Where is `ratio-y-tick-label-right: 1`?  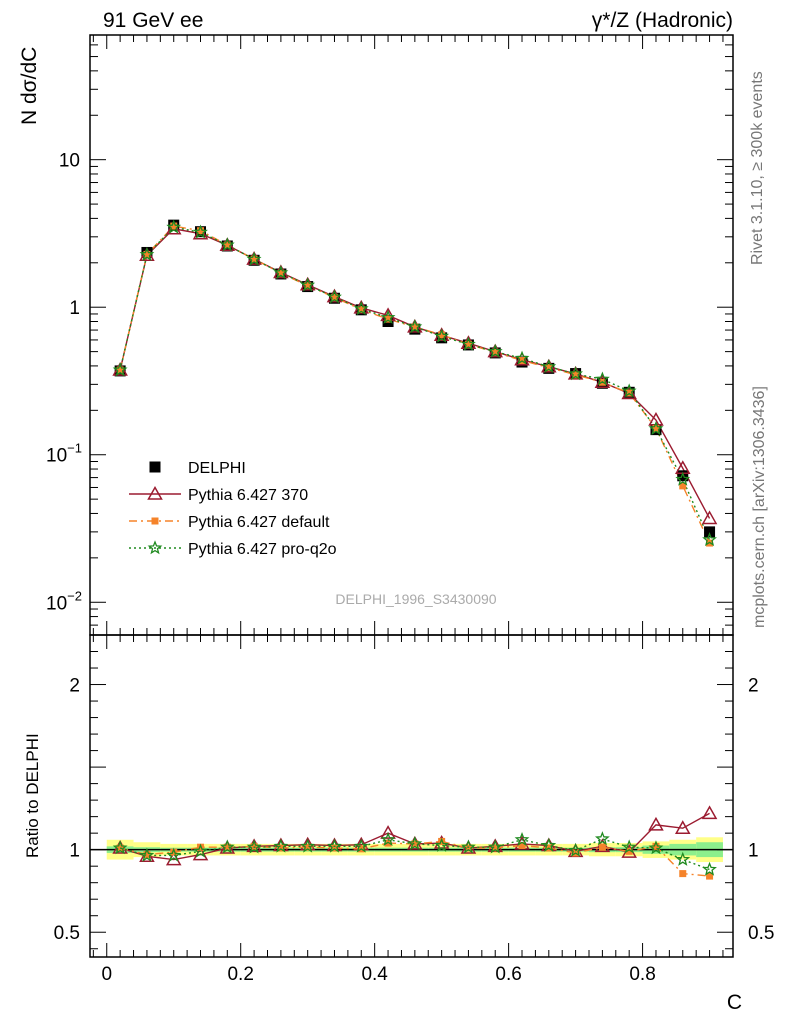 ratio-y-tick-label-right: 1 is located at coordinates (753, 851).